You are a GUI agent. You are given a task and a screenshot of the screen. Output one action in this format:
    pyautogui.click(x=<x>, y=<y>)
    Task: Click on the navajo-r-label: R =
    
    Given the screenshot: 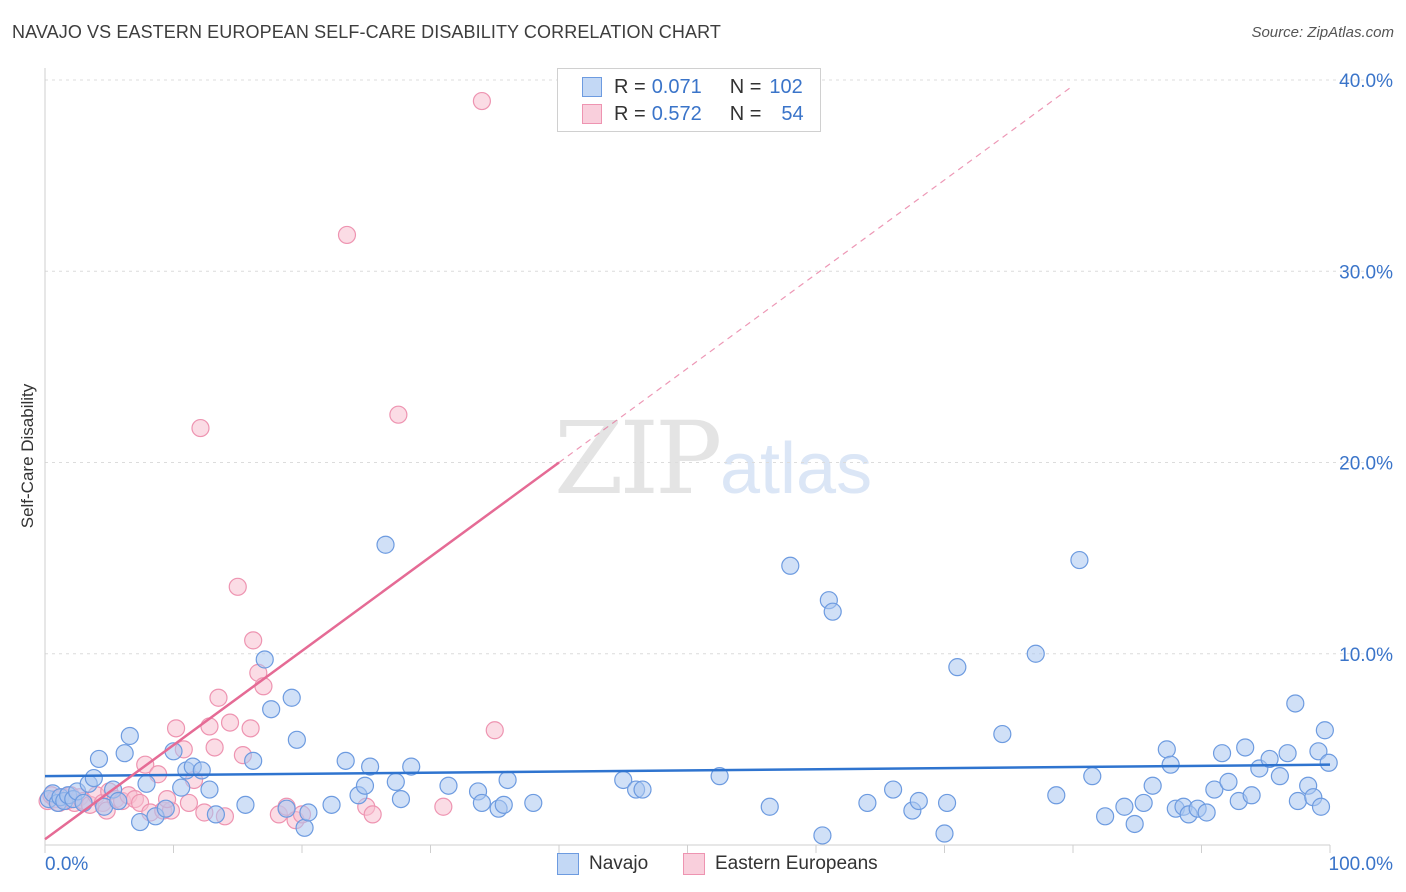 What is the action you would take?
    pyautogui.click(x=630, y=86)
    